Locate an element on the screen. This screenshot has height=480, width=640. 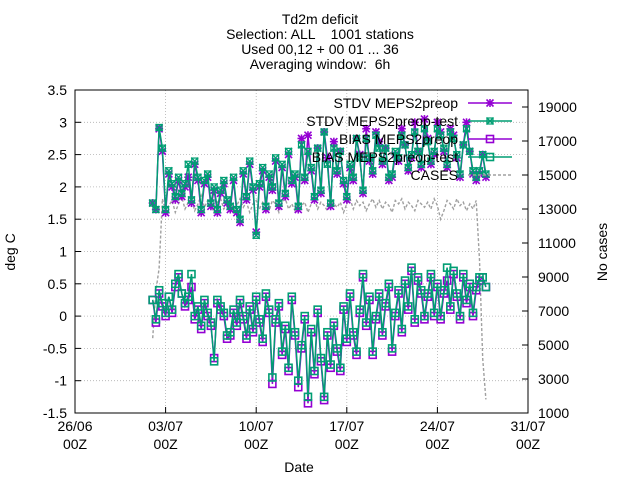
y-tick-label: 1.5 is located at coordinates (58, 219).